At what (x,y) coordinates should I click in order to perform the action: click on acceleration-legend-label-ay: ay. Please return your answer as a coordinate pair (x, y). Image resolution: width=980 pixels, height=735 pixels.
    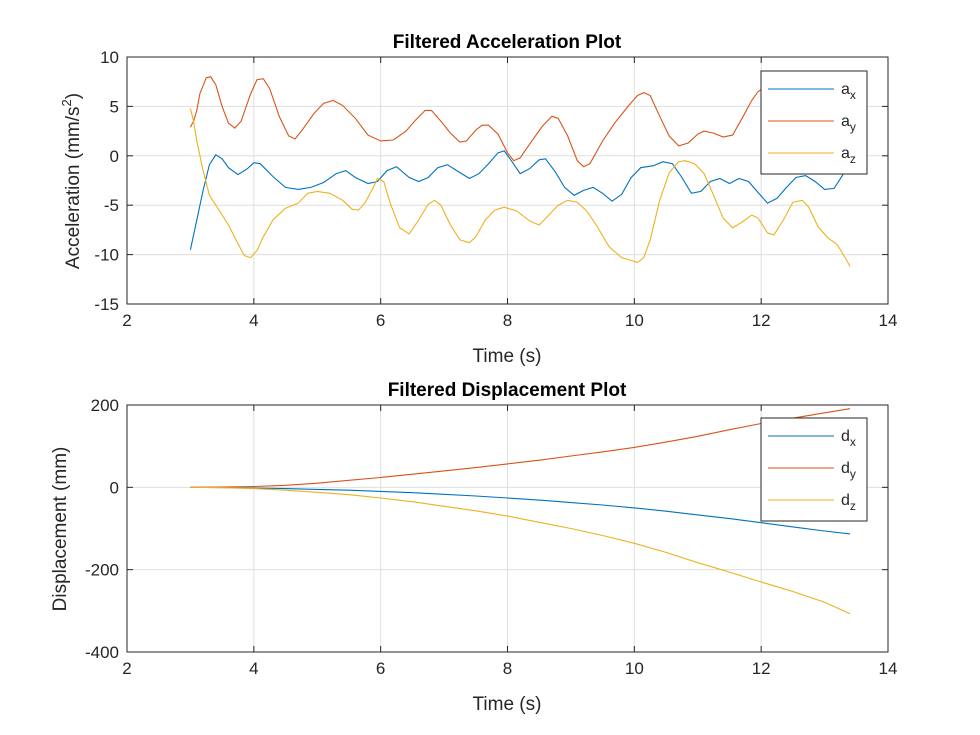
    Looking at the image, I should click on (848, 123).